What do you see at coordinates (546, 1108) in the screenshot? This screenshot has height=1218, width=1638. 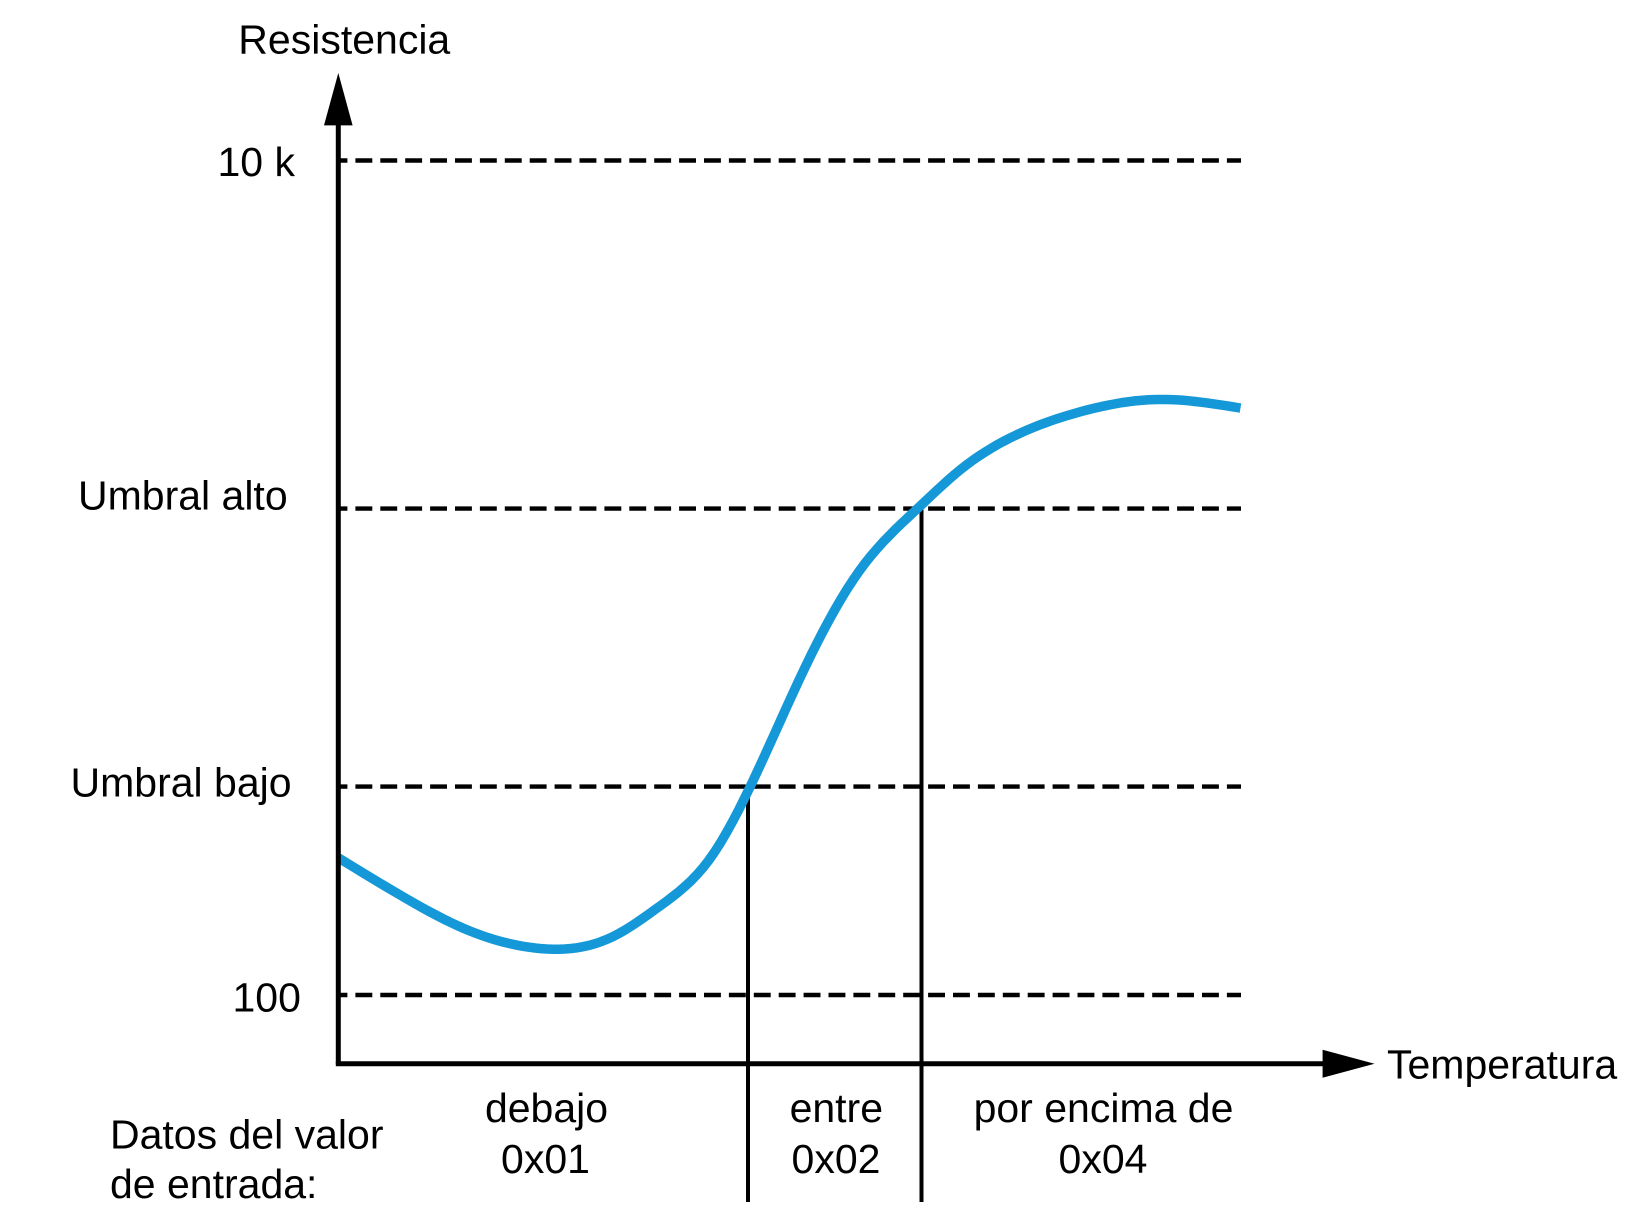 I see `svg-text: debajo` at bounding box center [546, 1108].